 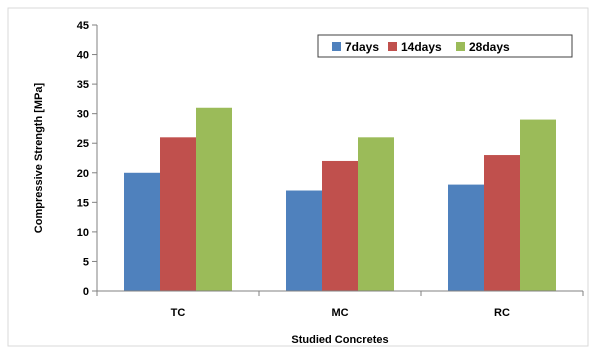 What do you see at coordinates (83, 26) in the screenshot?
I see `y-tick-label: 45` at bounding box center [83, 26].